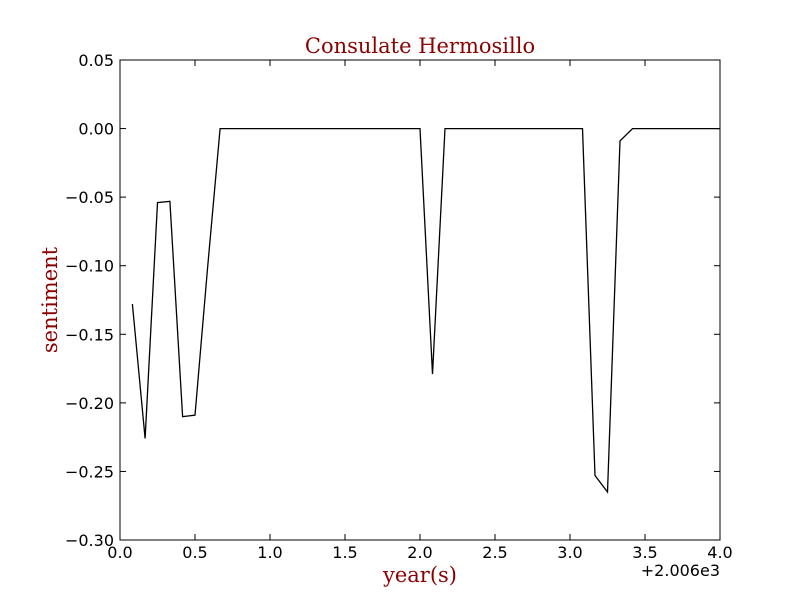 This screenshot has height=600, width=800. What do you see at coordinates (89, 300) in the screenshot?
I see `y-axis-tick-labels: 0.05 0.00 −0.05 −0.10 −0.15 −0.20 −0.25 −0.30` at bounding box center [89, 300].